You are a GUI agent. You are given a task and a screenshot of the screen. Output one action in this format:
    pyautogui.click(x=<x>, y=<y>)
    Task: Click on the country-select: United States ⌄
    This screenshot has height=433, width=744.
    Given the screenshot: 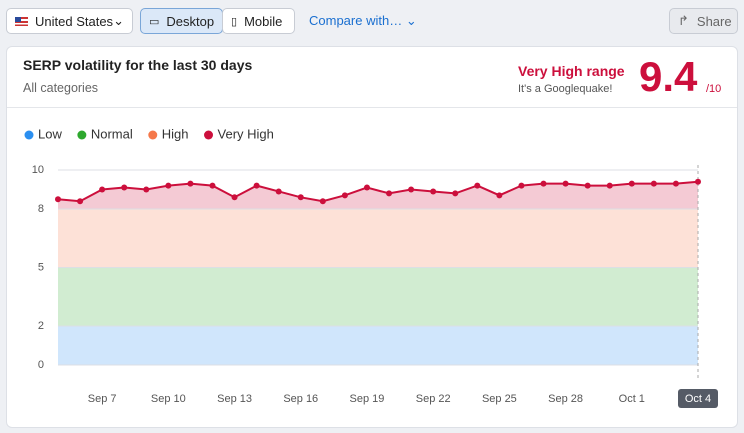 What is the action you would take?
    pyautogui.click(x=69, y=21)
    